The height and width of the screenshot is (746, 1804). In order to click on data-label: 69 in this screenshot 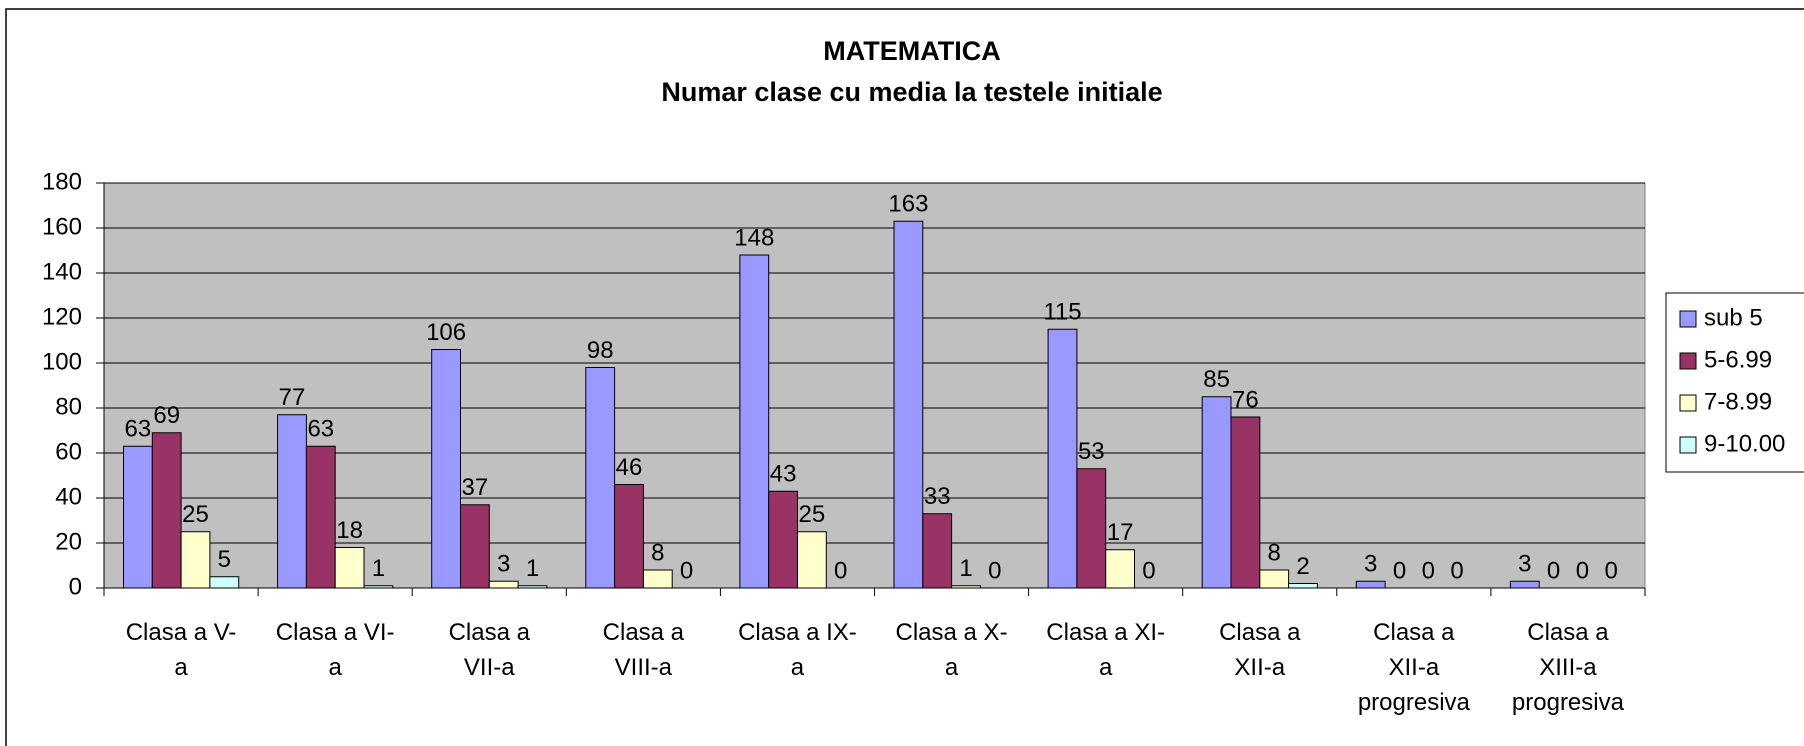, I will do `click(166, 415)`.